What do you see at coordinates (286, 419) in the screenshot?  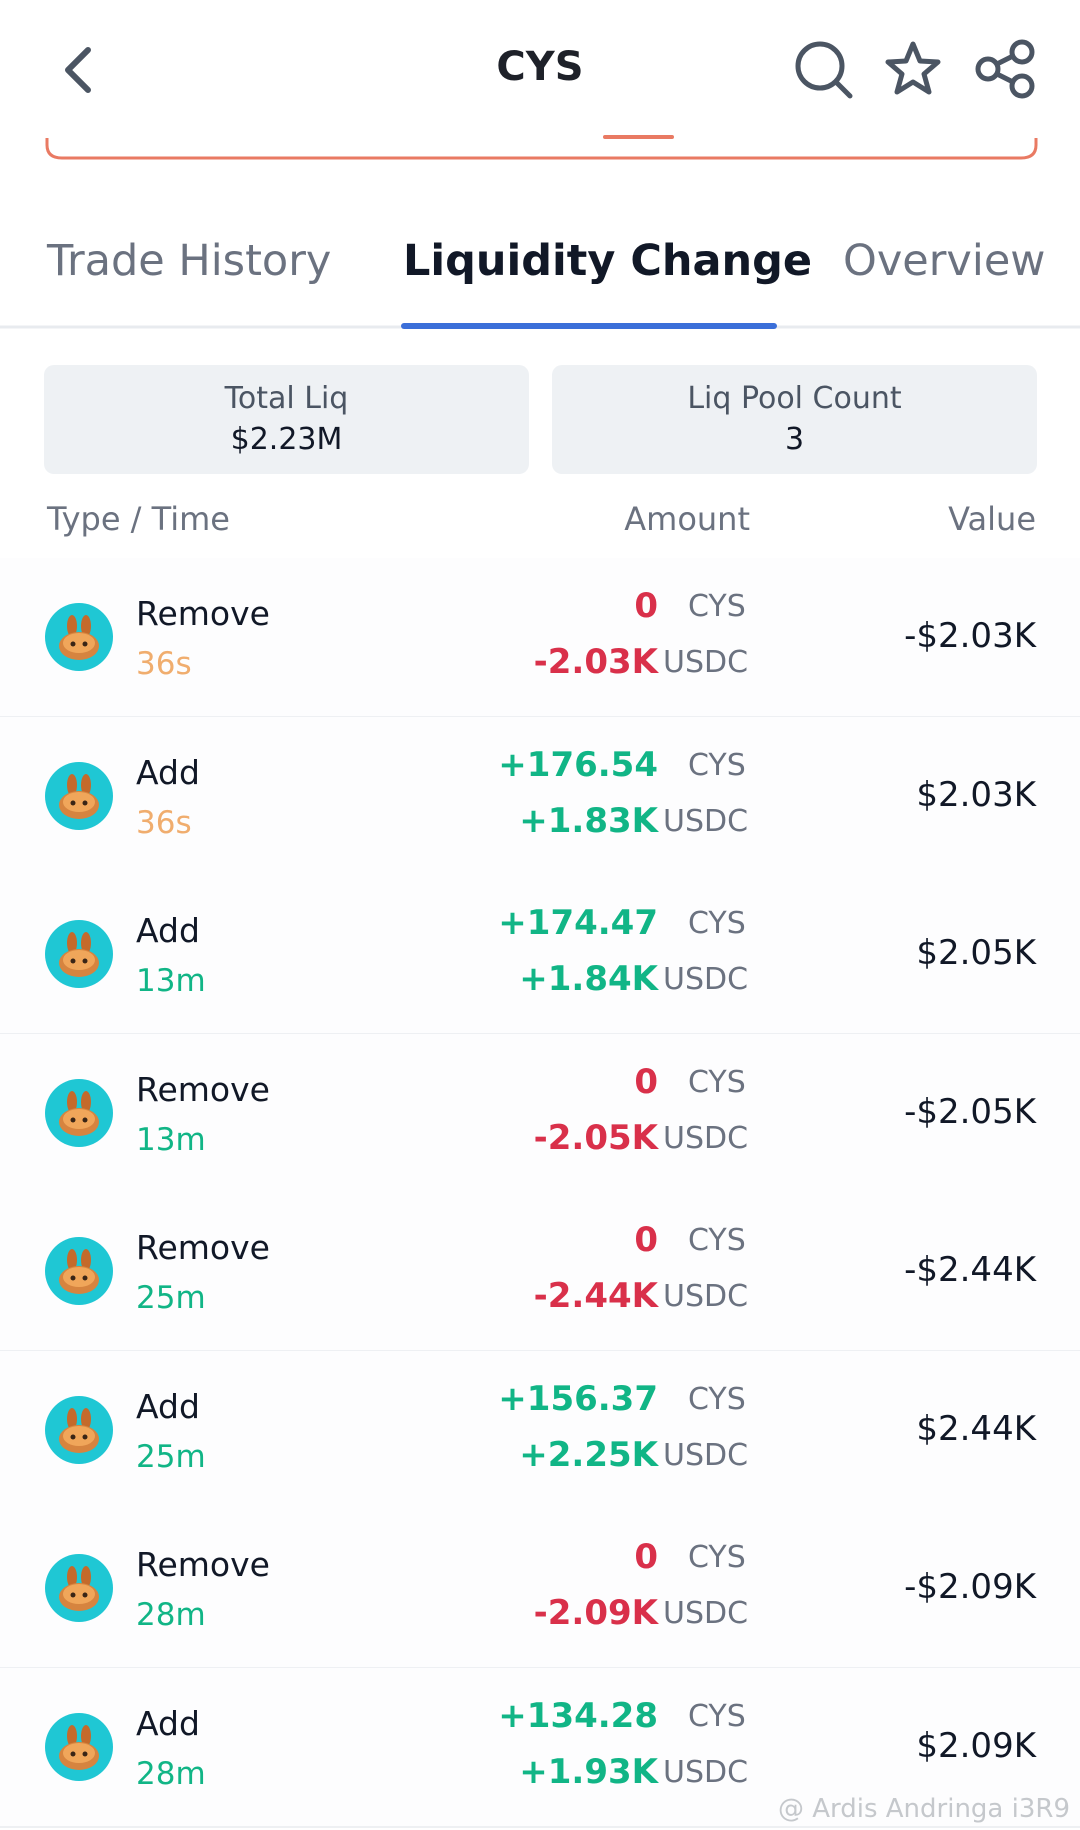 I see `stat-card: Total Liq $2.23M` at bounding box center [286, 419].